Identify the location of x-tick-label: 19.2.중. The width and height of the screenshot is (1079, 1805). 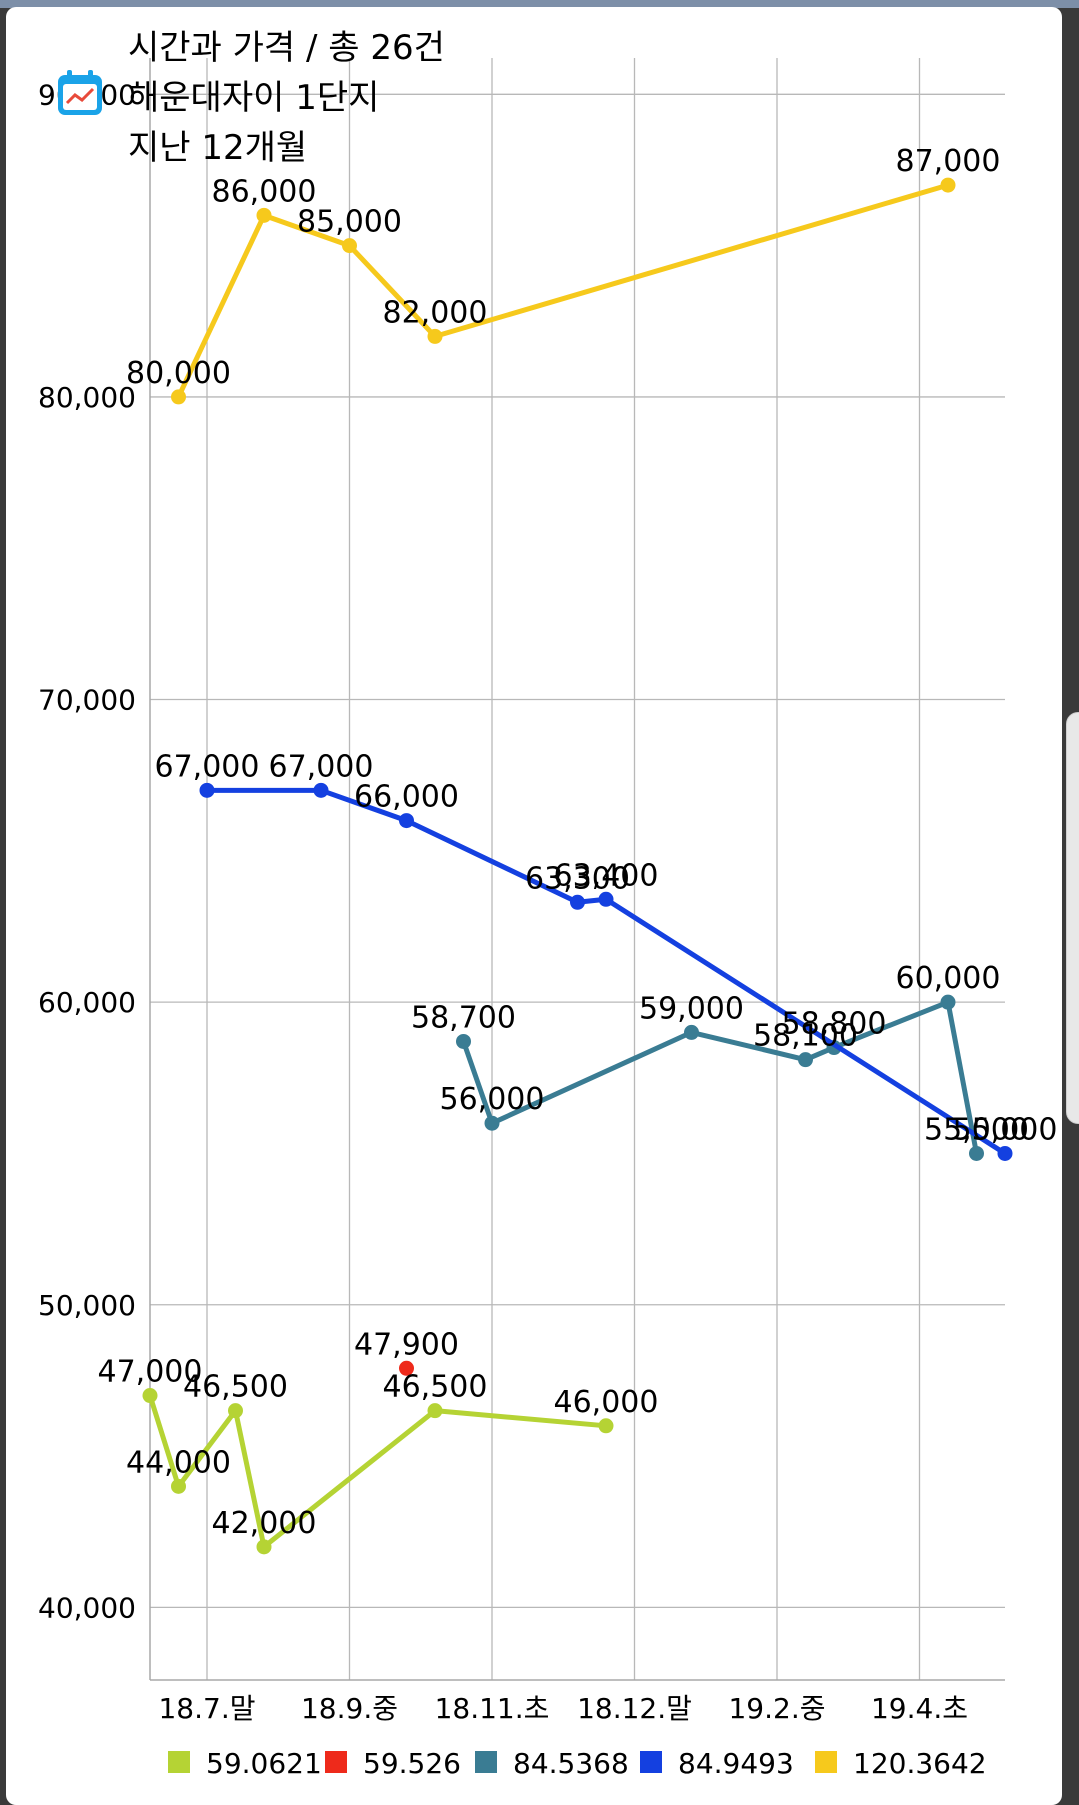
(776, 1708).